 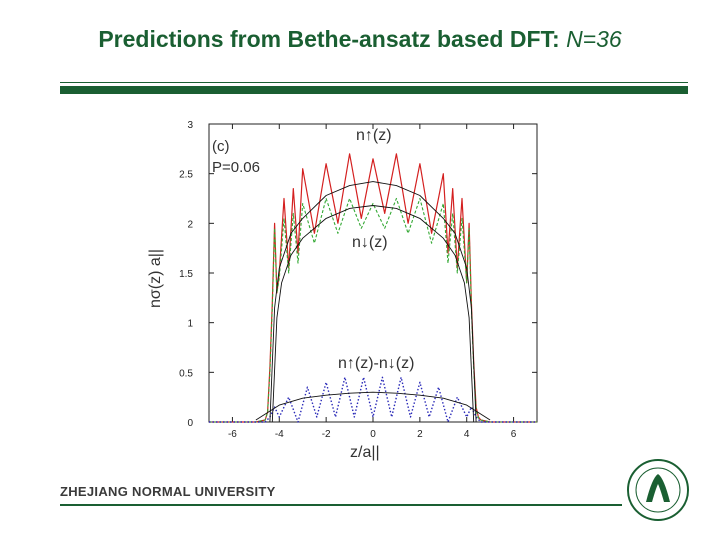 What do you see at coordinates (190, 224) in the screenshot?
I see `y-tick-label: 2` at bounding box center [190, 224].